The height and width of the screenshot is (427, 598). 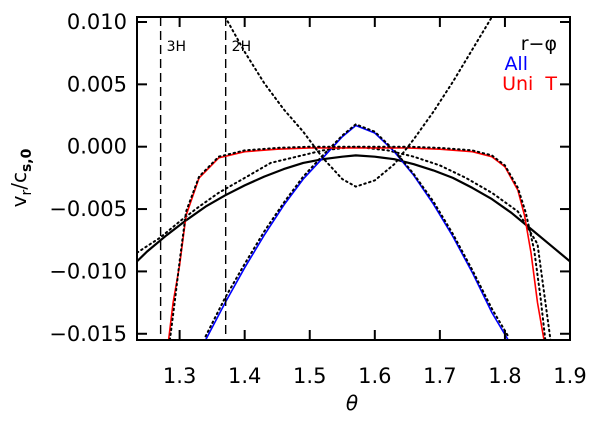 What do you see at coordinates (205, 178) in the screenshot?
I see `vline-layer: 3H 2H` at bounding box center [205, 178].